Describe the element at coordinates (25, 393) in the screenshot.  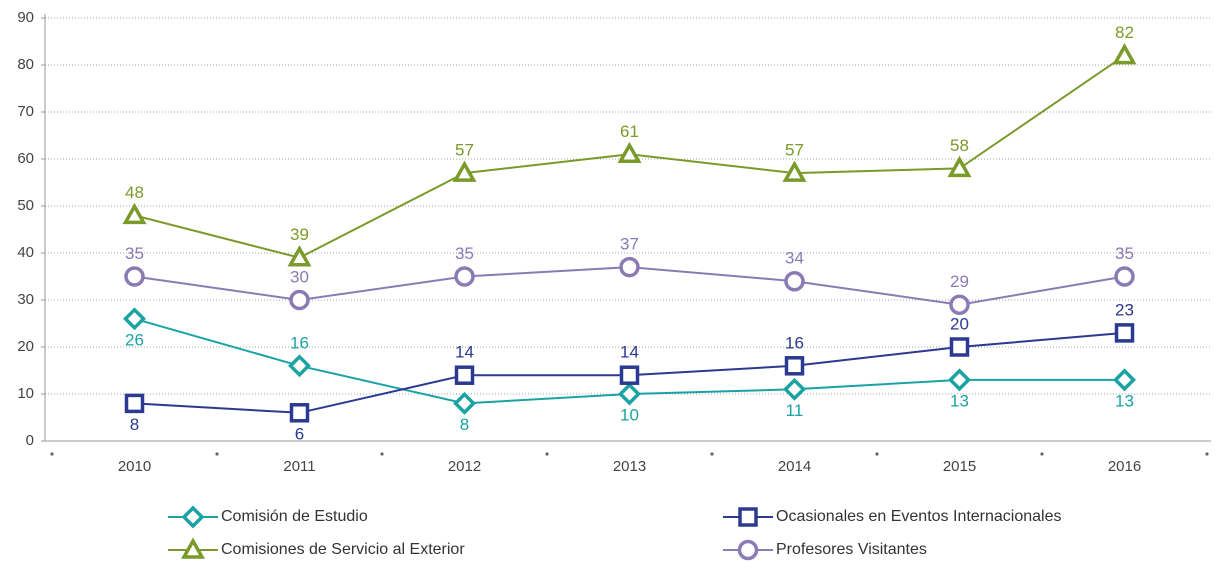
I see `y-tick-label: 10` at that location.